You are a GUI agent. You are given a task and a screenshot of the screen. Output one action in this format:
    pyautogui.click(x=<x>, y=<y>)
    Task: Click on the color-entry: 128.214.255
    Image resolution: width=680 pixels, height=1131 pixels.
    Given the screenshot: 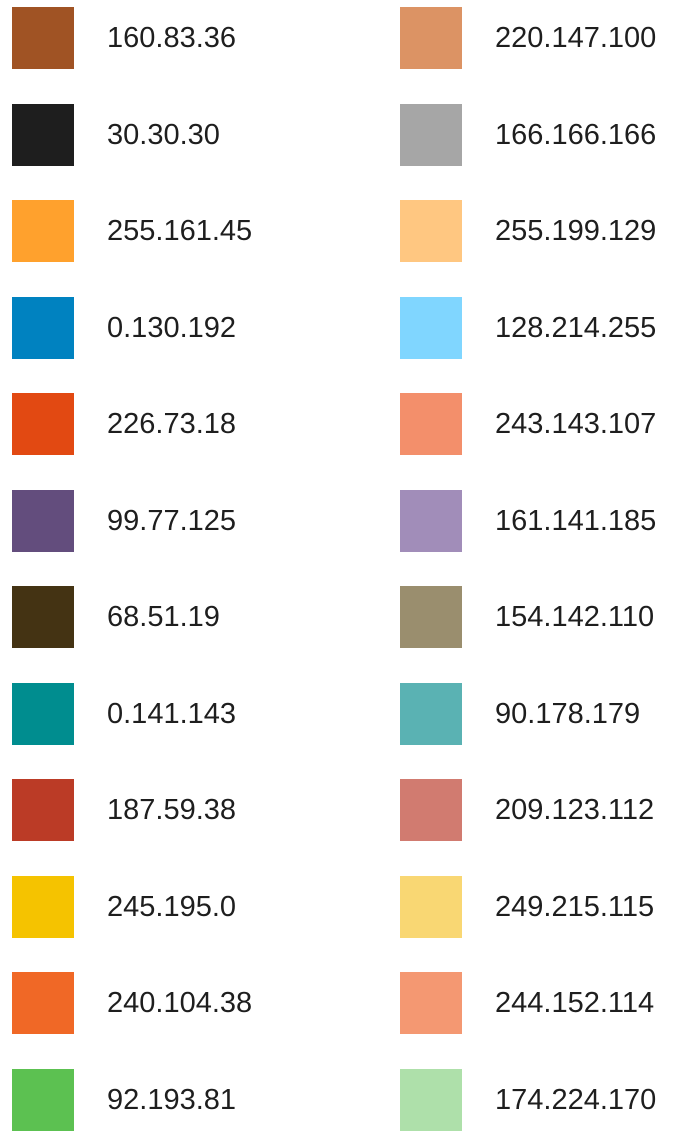 What is the action you would take?
    pyautogui.click(x=540, y=328)
    